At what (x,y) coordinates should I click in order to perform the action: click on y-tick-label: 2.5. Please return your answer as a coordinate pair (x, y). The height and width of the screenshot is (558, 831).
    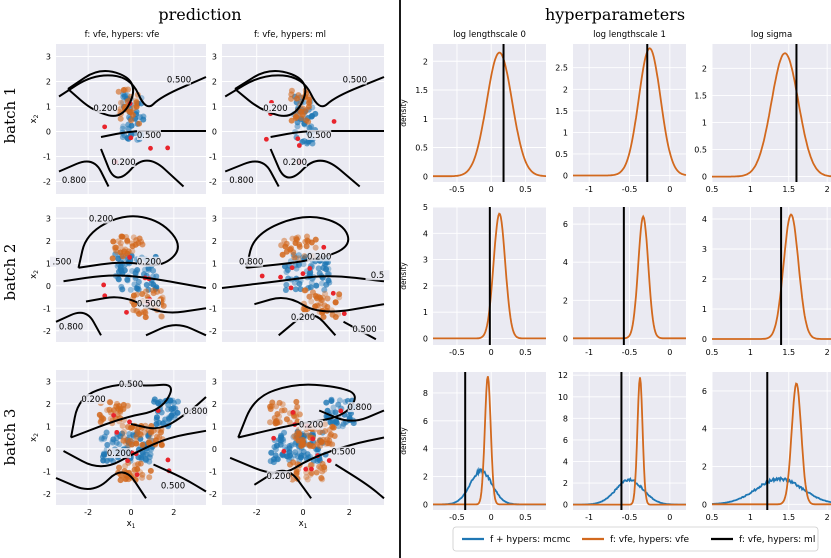
    Looking at the image, I should click on (561, 68).